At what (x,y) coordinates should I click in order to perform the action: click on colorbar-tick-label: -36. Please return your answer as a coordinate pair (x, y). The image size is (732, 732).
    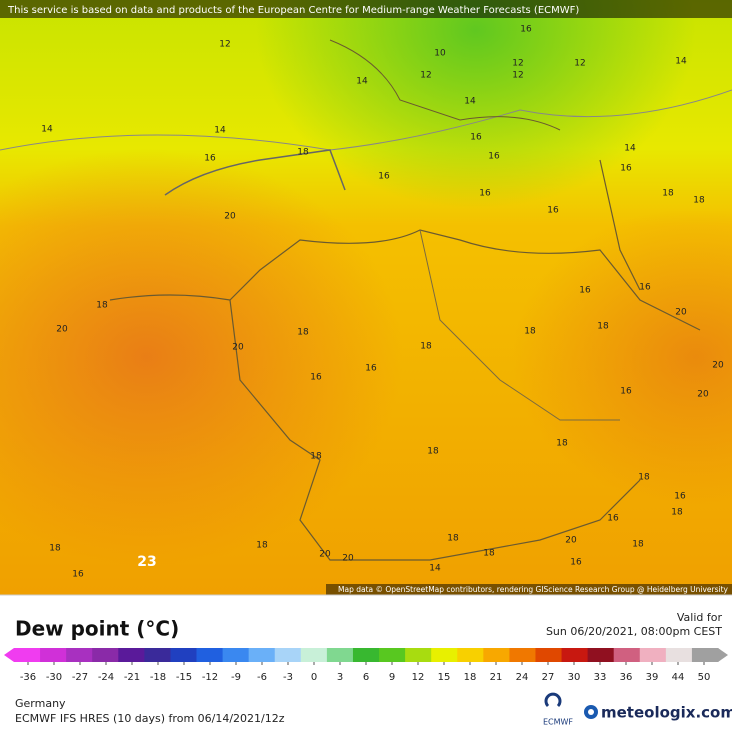
    Looking at the image, I should click on (28, 677).